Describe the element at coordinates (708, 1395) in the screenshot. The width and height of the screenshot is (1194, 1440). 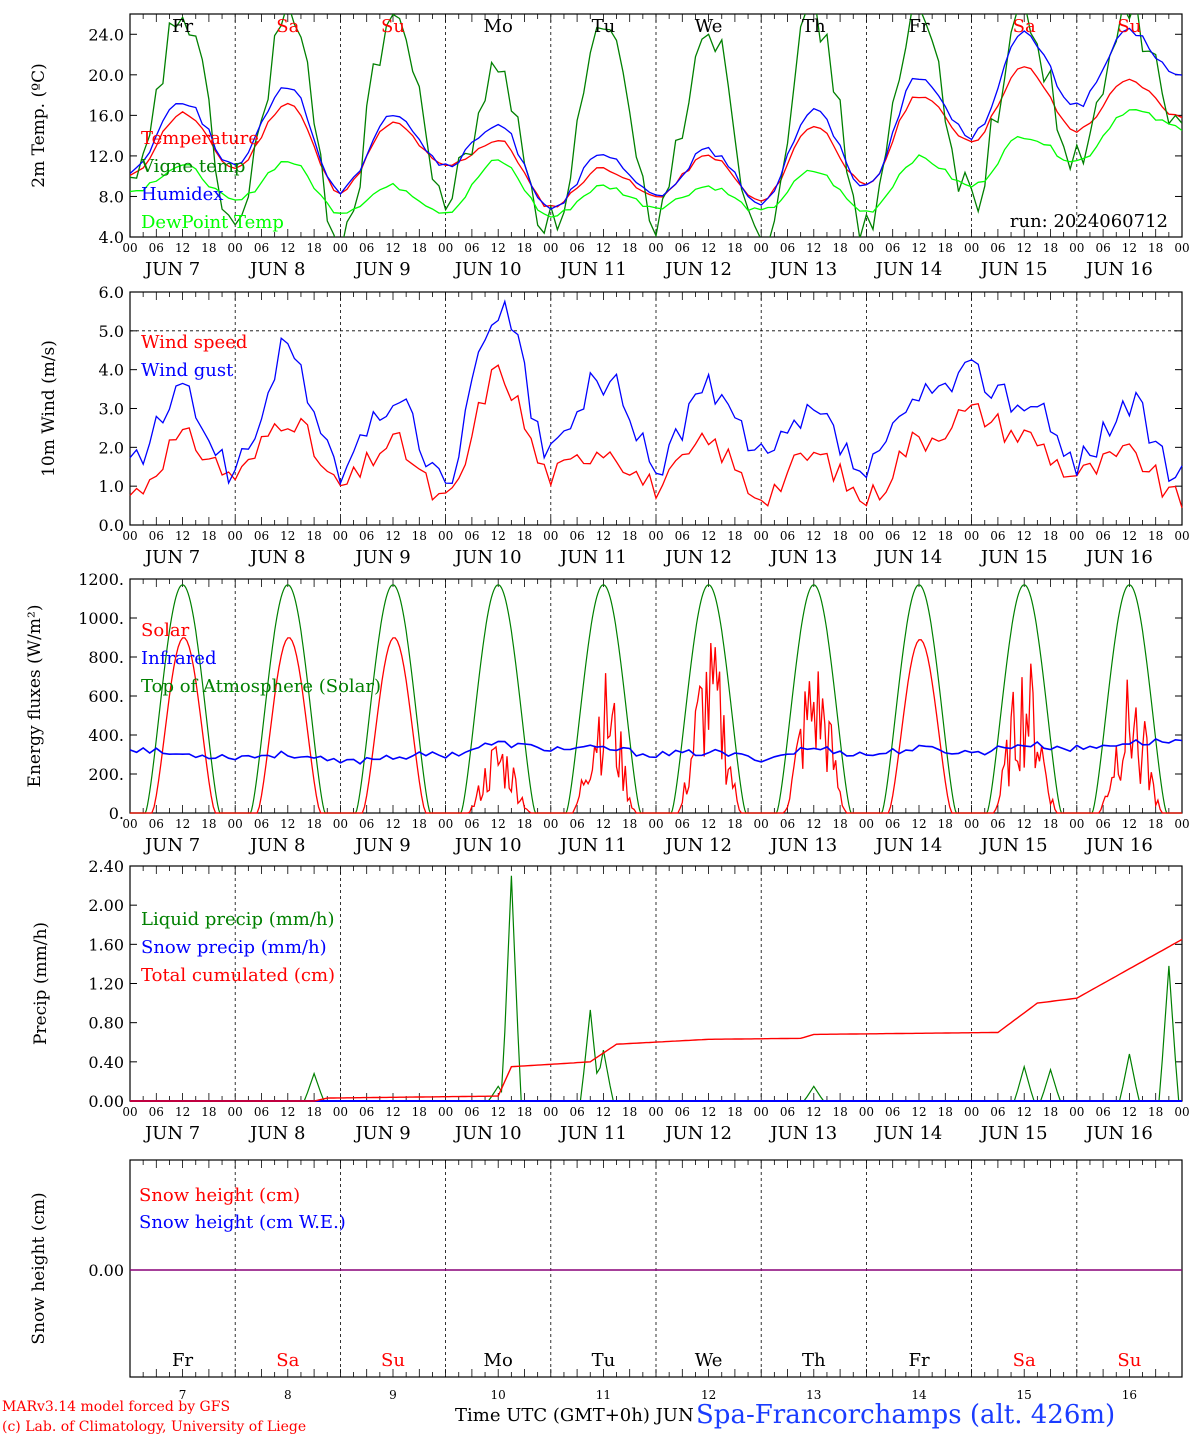
I see `day-number: 12` at that location.